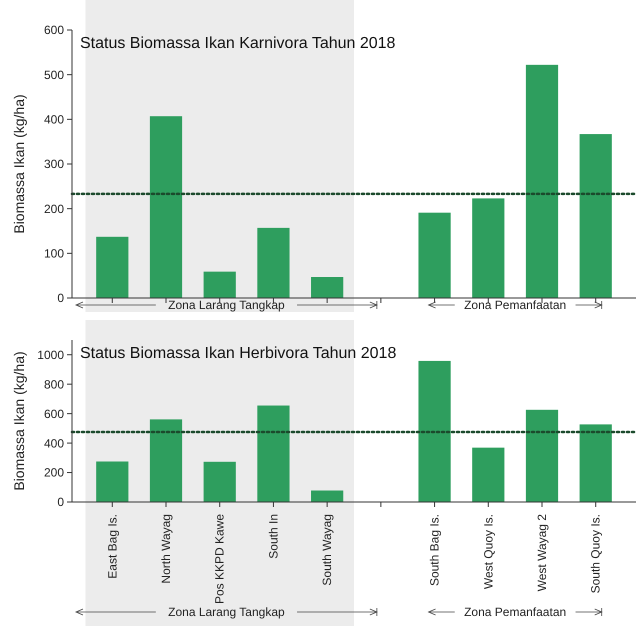 The height and width of the screenshot is (626, 636). Describe the element at coordinates (54, 164) in the screenshot. I see `y-tick-label: 300` at that location.